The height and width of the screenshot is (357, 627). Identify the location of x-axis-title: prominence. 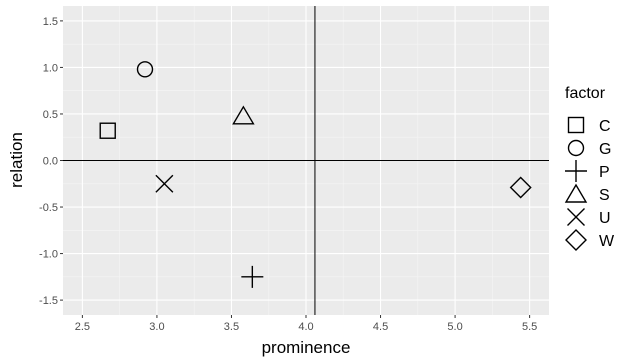
(306, 347).